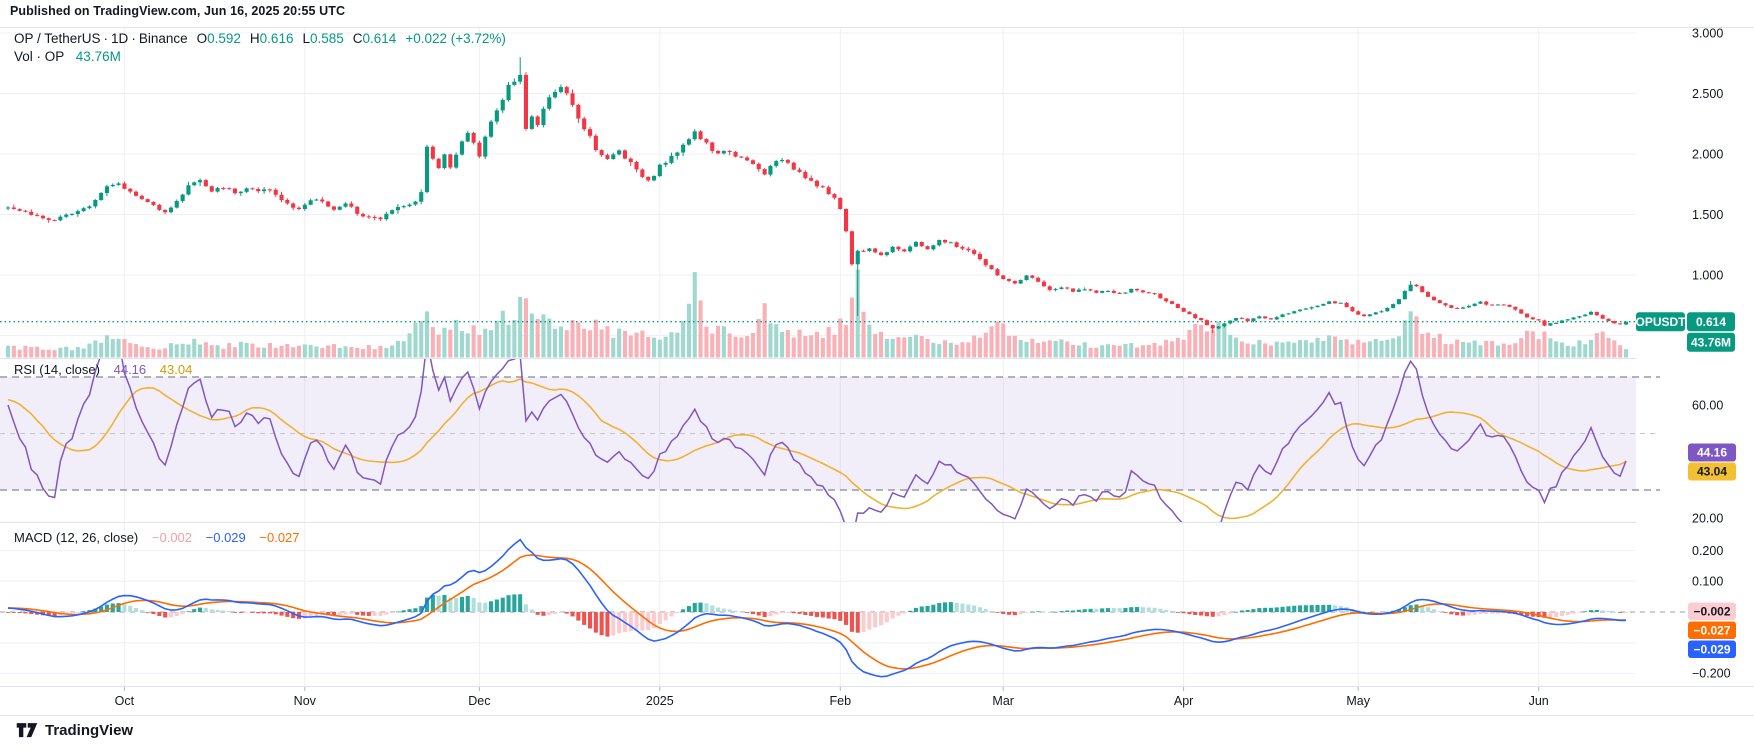  I want to click on time-scale: Oct Nov Dec 2025 Feb Mar Apr May Jun, so click(832, 697).